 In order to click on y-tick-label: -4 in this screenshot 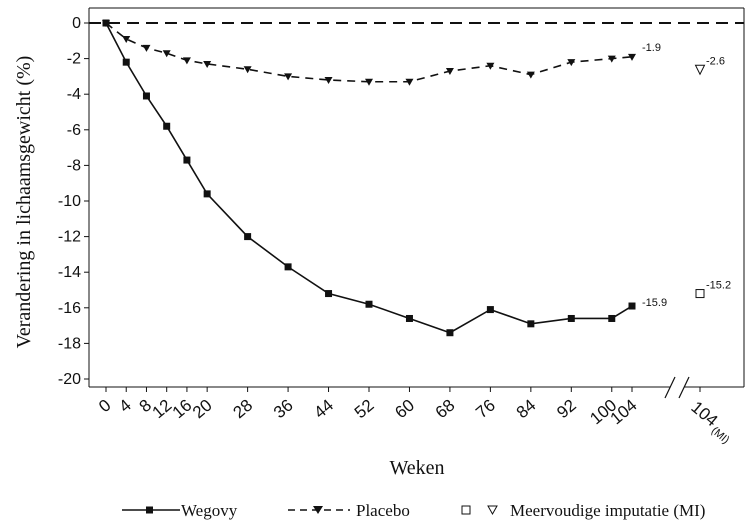, I will do `click(74, 94)`.